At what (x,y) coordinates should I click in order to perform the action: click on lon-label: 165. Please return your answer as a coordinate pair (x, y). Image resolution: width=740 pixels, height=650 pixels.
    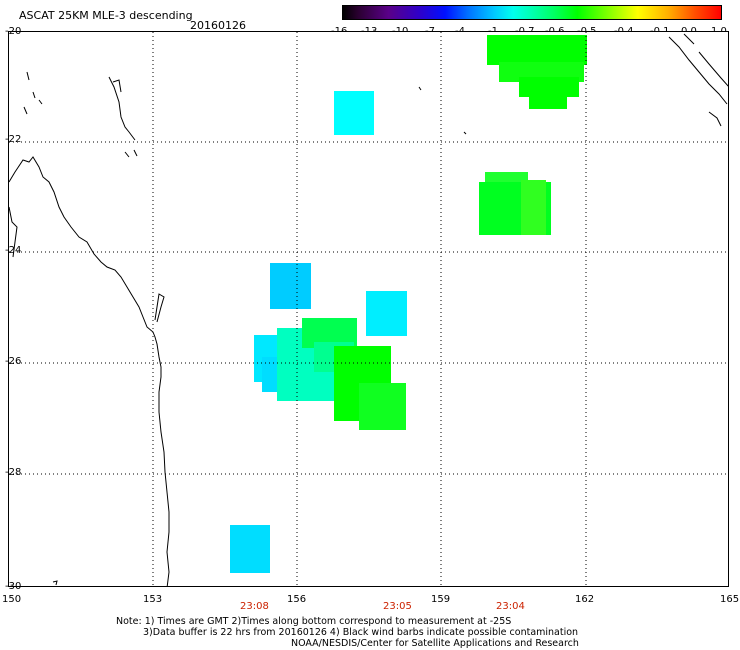
    Looking at the image, I should click on (730, 599).